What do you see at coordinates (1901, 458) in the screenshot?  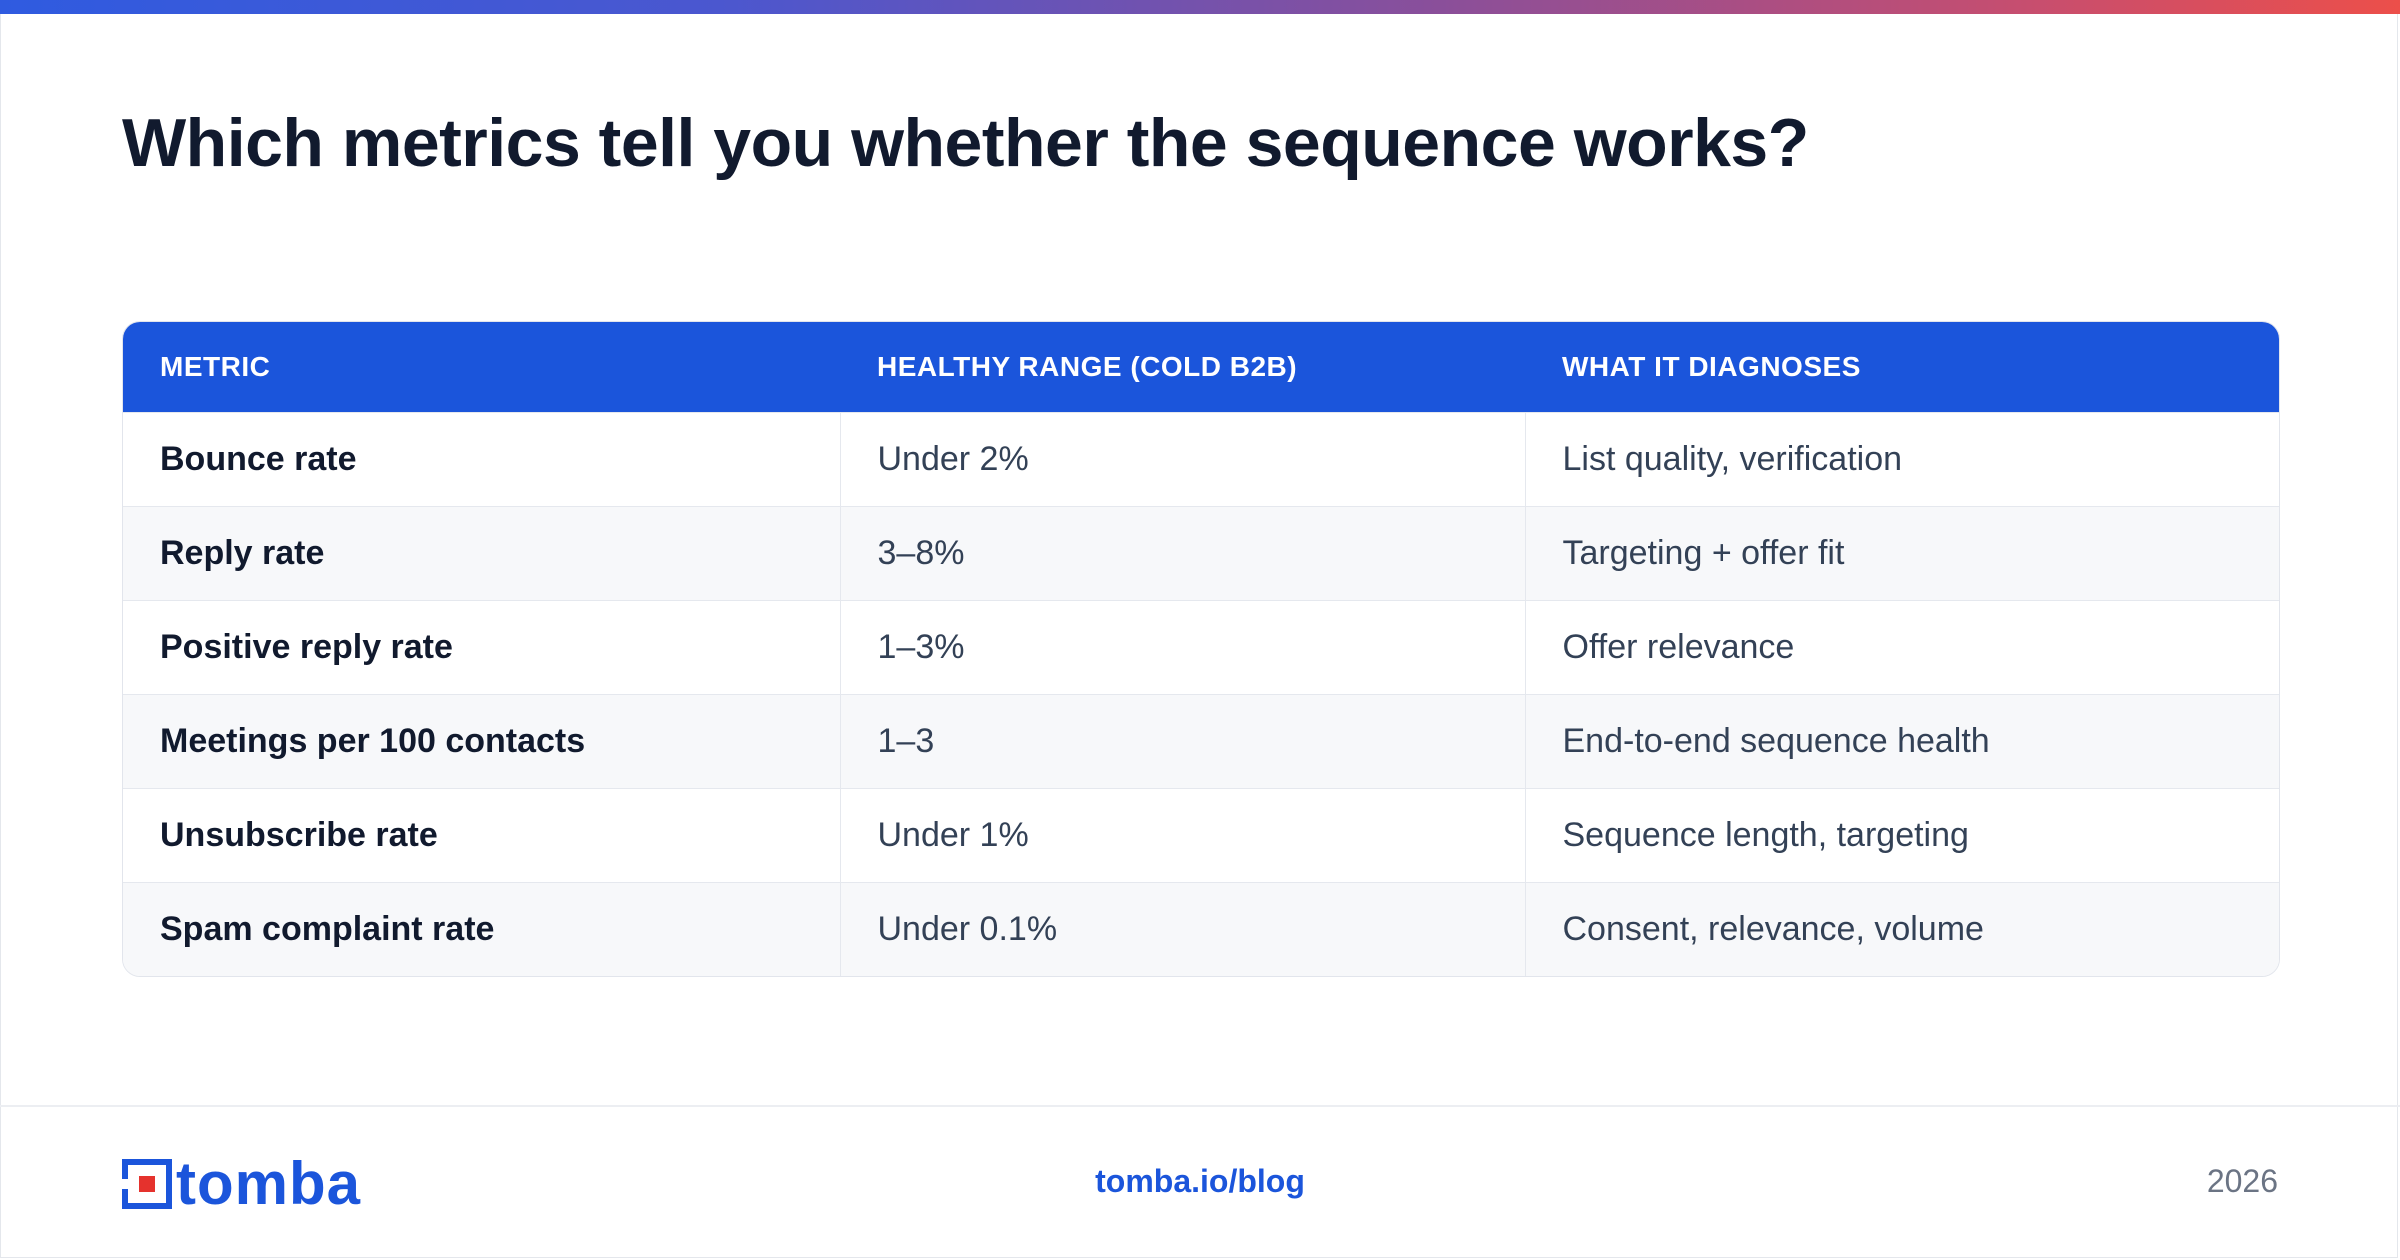 I see `diagnosis-cell: List quality, verification` at bounding box center [1901, 458].